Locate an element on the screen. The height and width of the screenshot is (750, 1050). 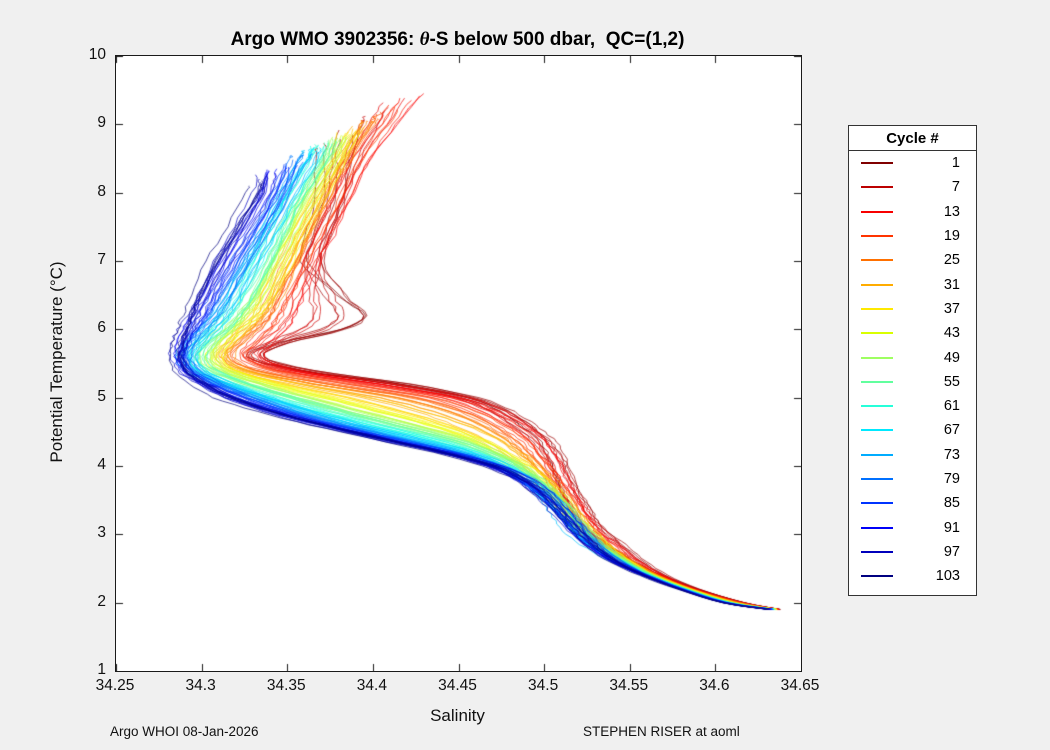
footer-right-annotation: STEPHEN RISER at aoml is located at coordinates (661, 731).